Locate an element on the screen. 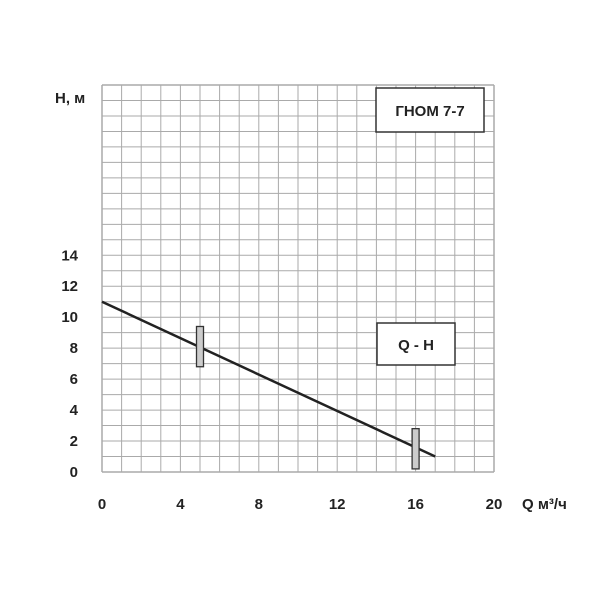 Image resolution: width=600 pixels, height=600 pixels. y-tick-label: 6 is located at coordinates (74, 379).